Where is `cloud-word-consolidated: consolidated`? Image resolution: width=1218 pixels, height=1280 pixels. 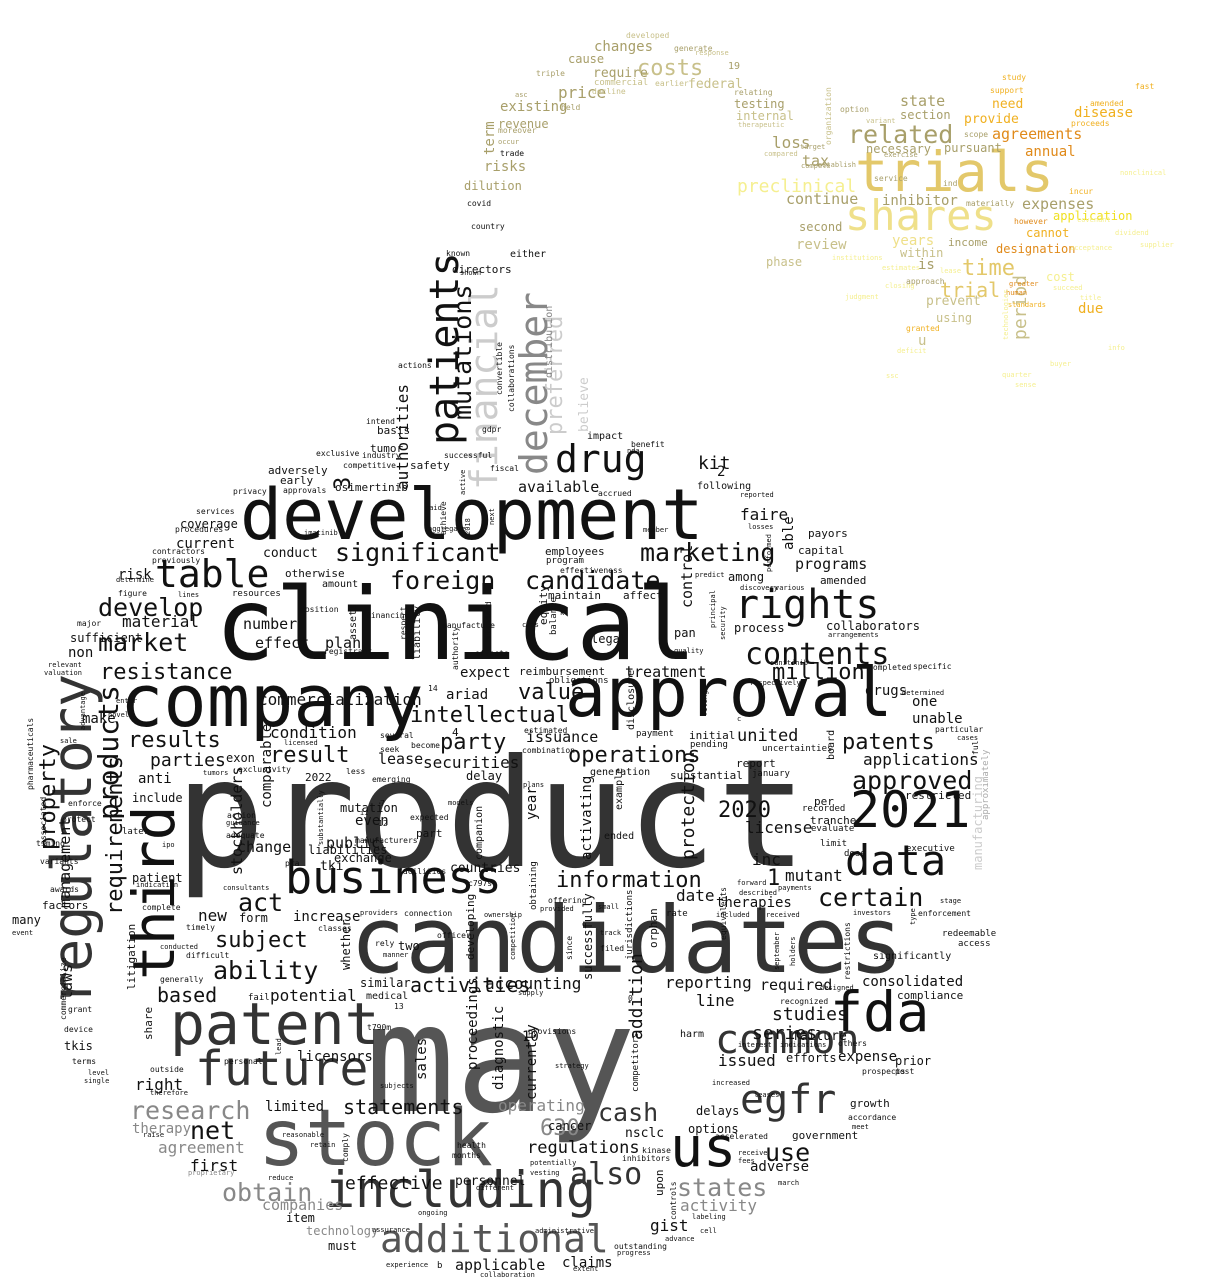
cloud-word-consolidated: consolidated is located at coordinates (913, 982).